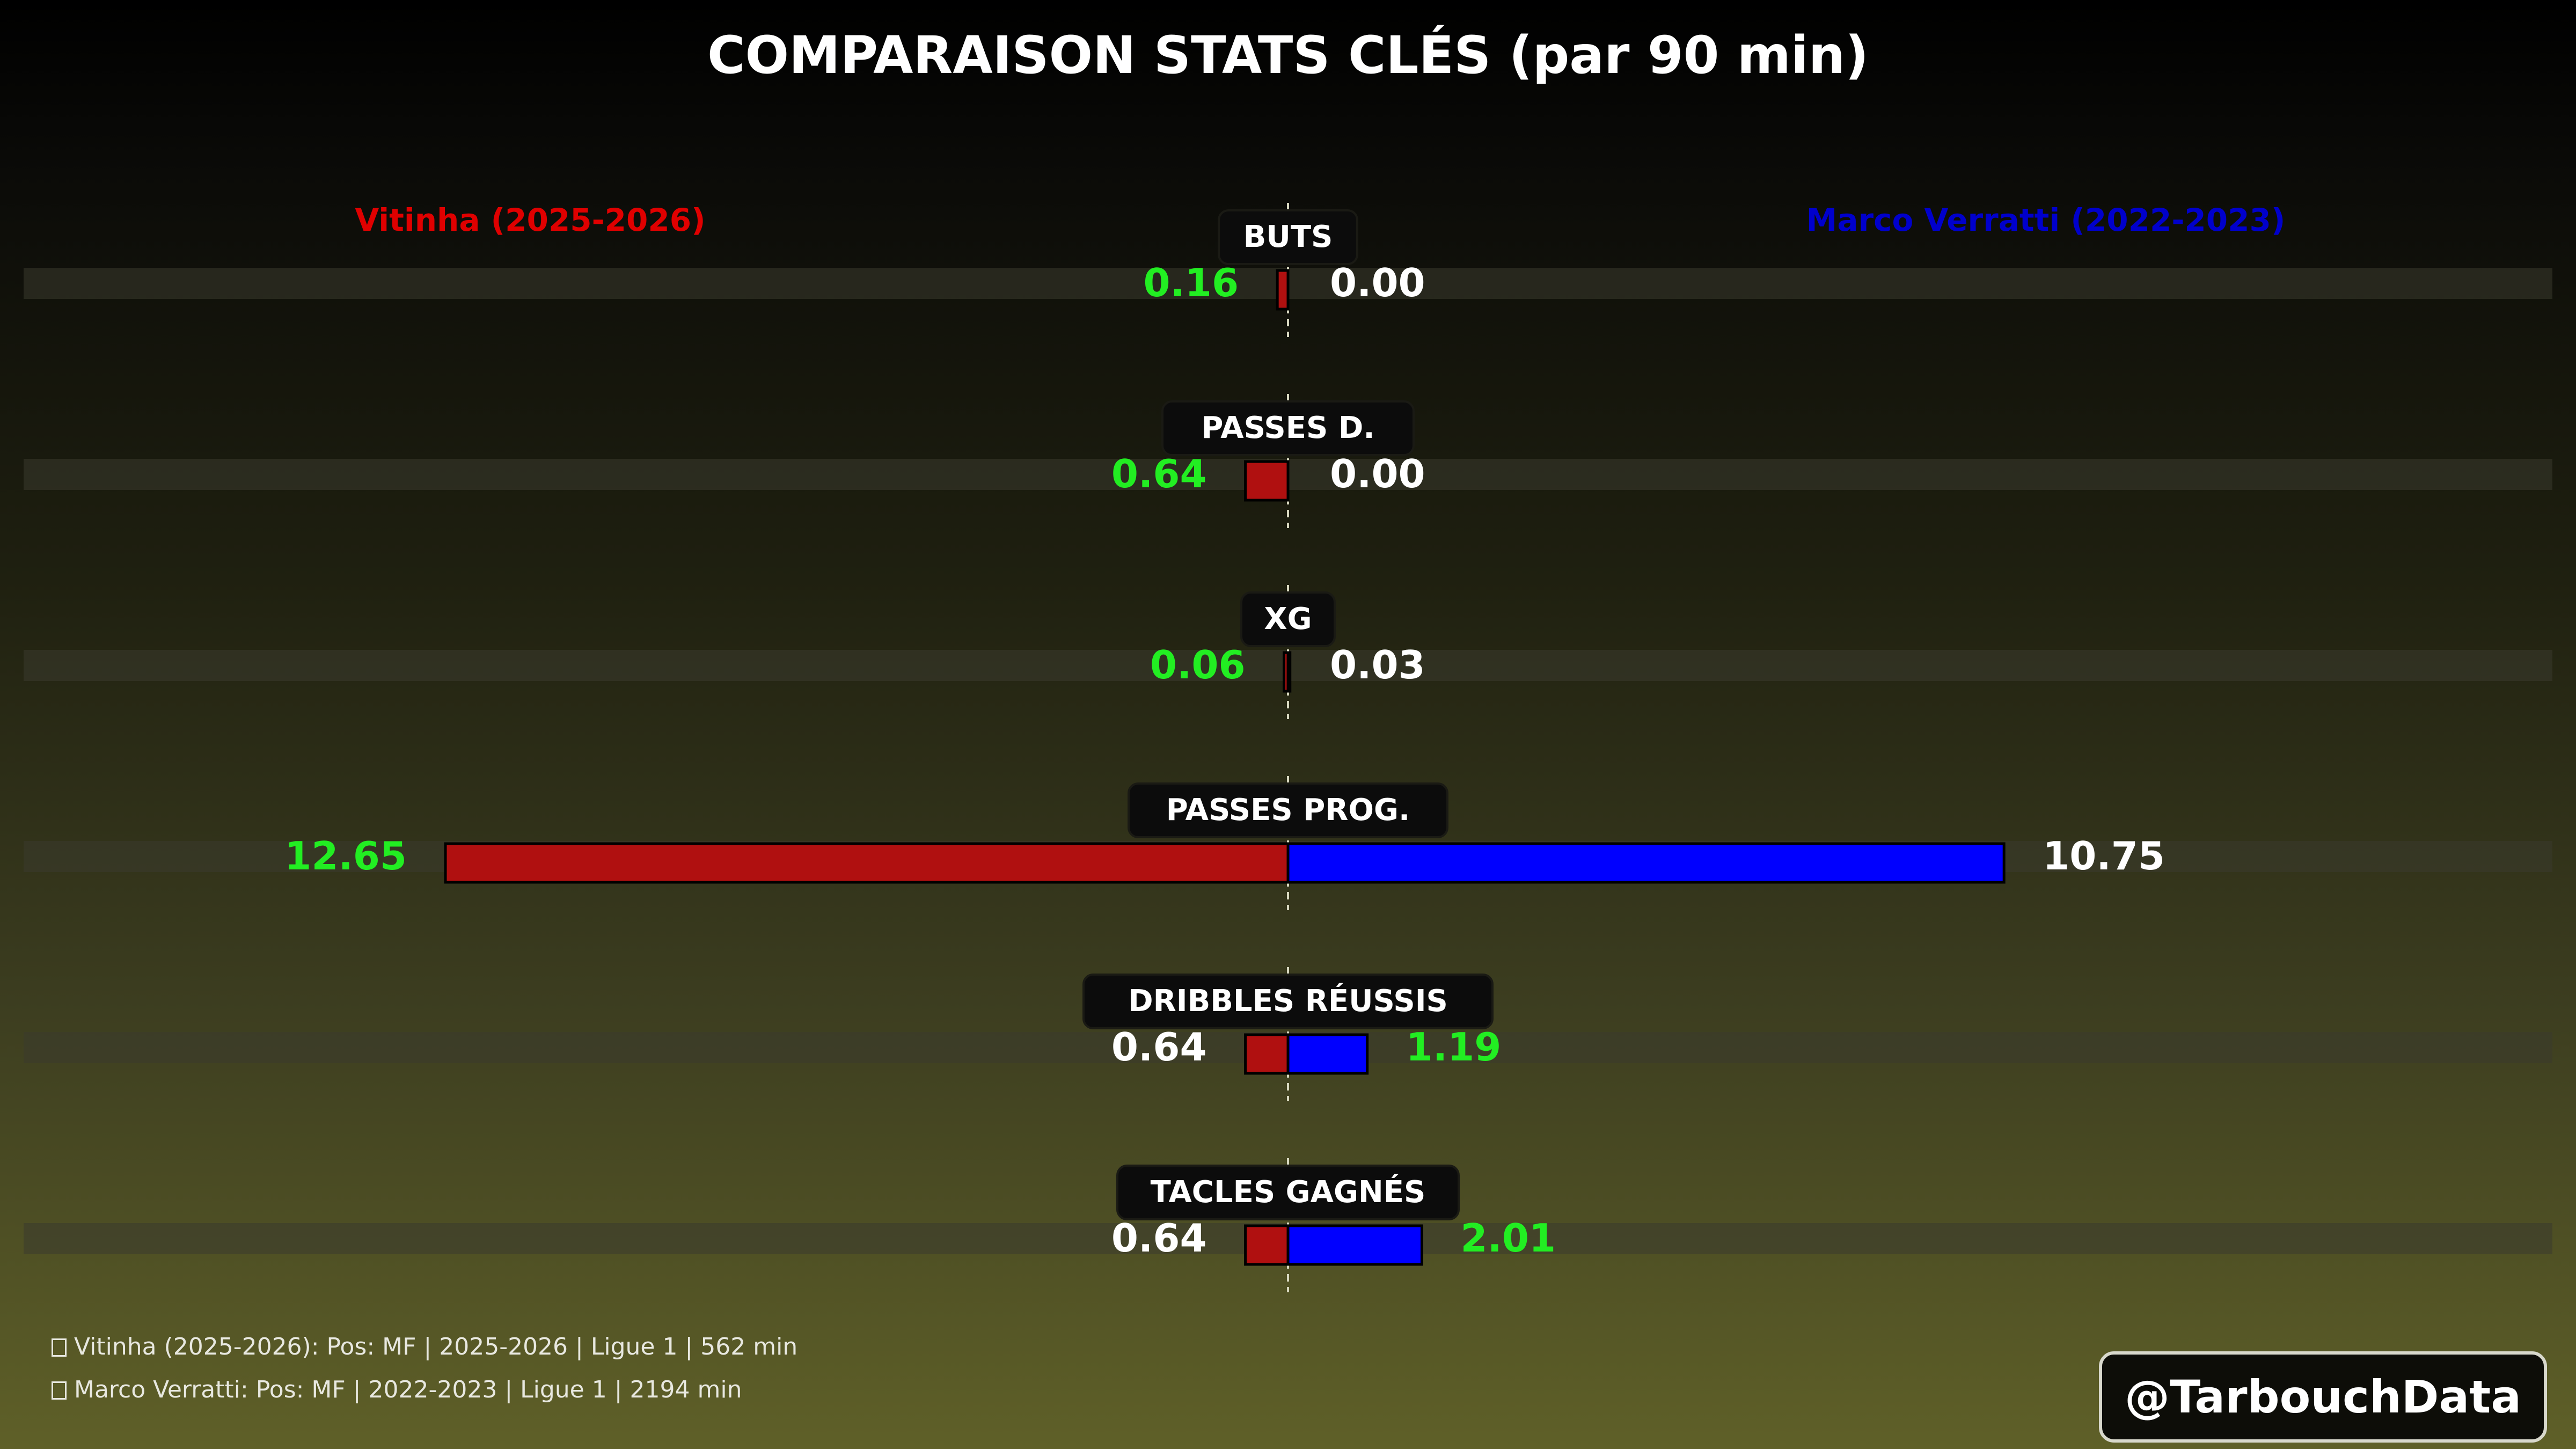 The width and height of the screenshot is (2576, 1449). Describe the element at coordinates (1191, 282) in the screenshot. I see `value-label-left: 0.16` at that location.